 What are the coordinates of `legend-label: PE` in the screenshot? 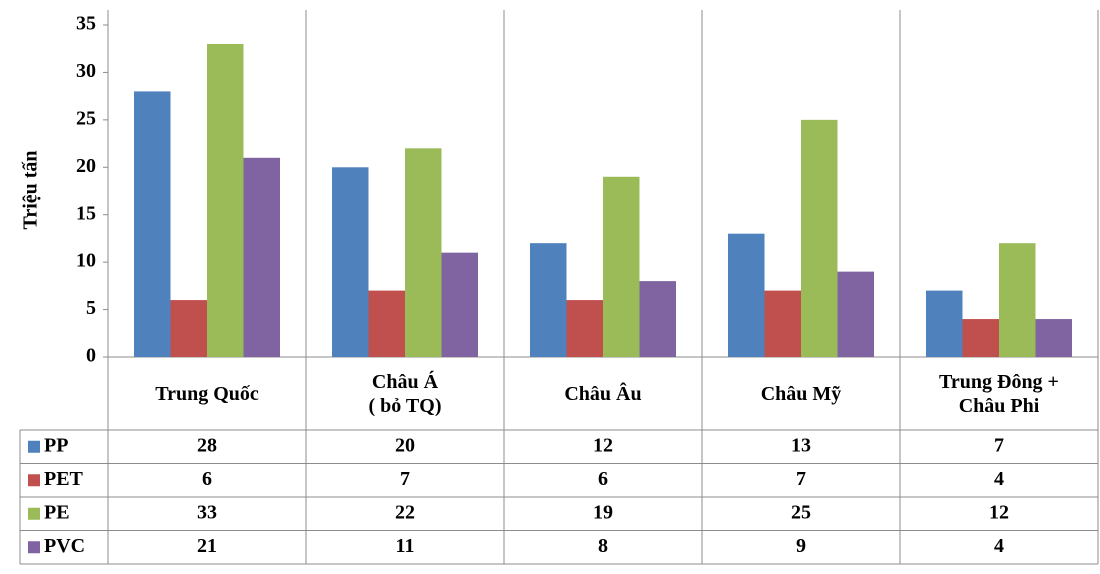 It's located at (57, 512).